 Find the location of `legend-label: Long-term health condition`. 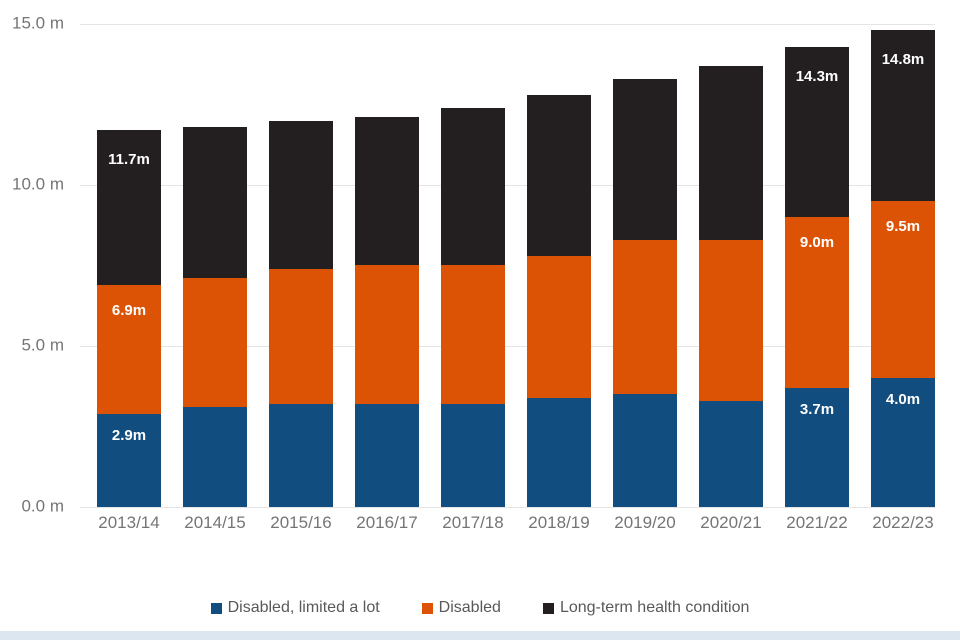

legend-label: Long-term health condition is located at coordinates (654, 607).